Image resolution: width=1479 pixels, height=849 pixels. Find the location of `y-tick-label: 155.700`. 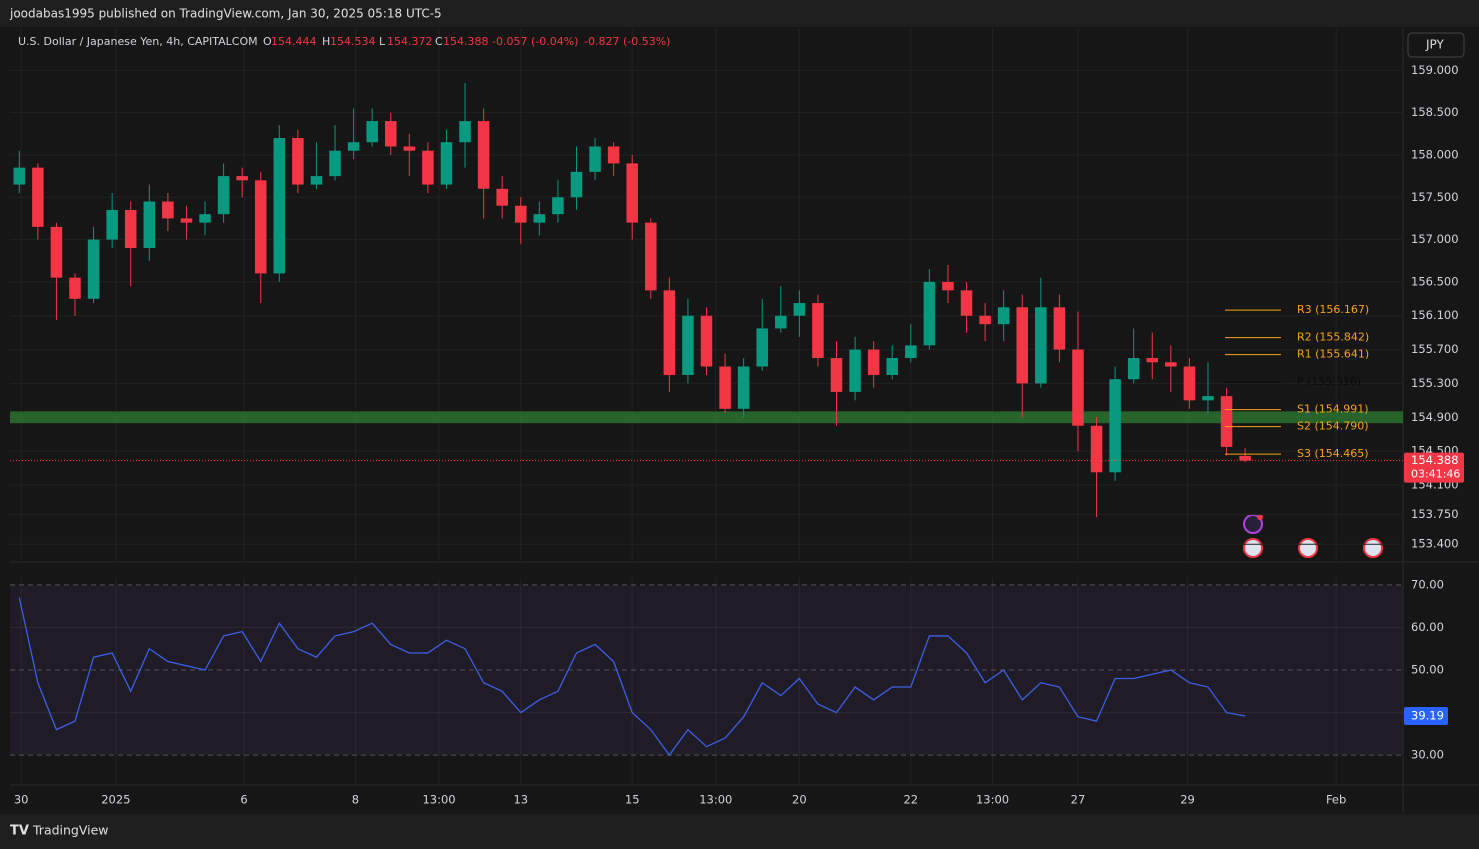

y-tick-label: 155.700 is located at coordinates (1435, 349).